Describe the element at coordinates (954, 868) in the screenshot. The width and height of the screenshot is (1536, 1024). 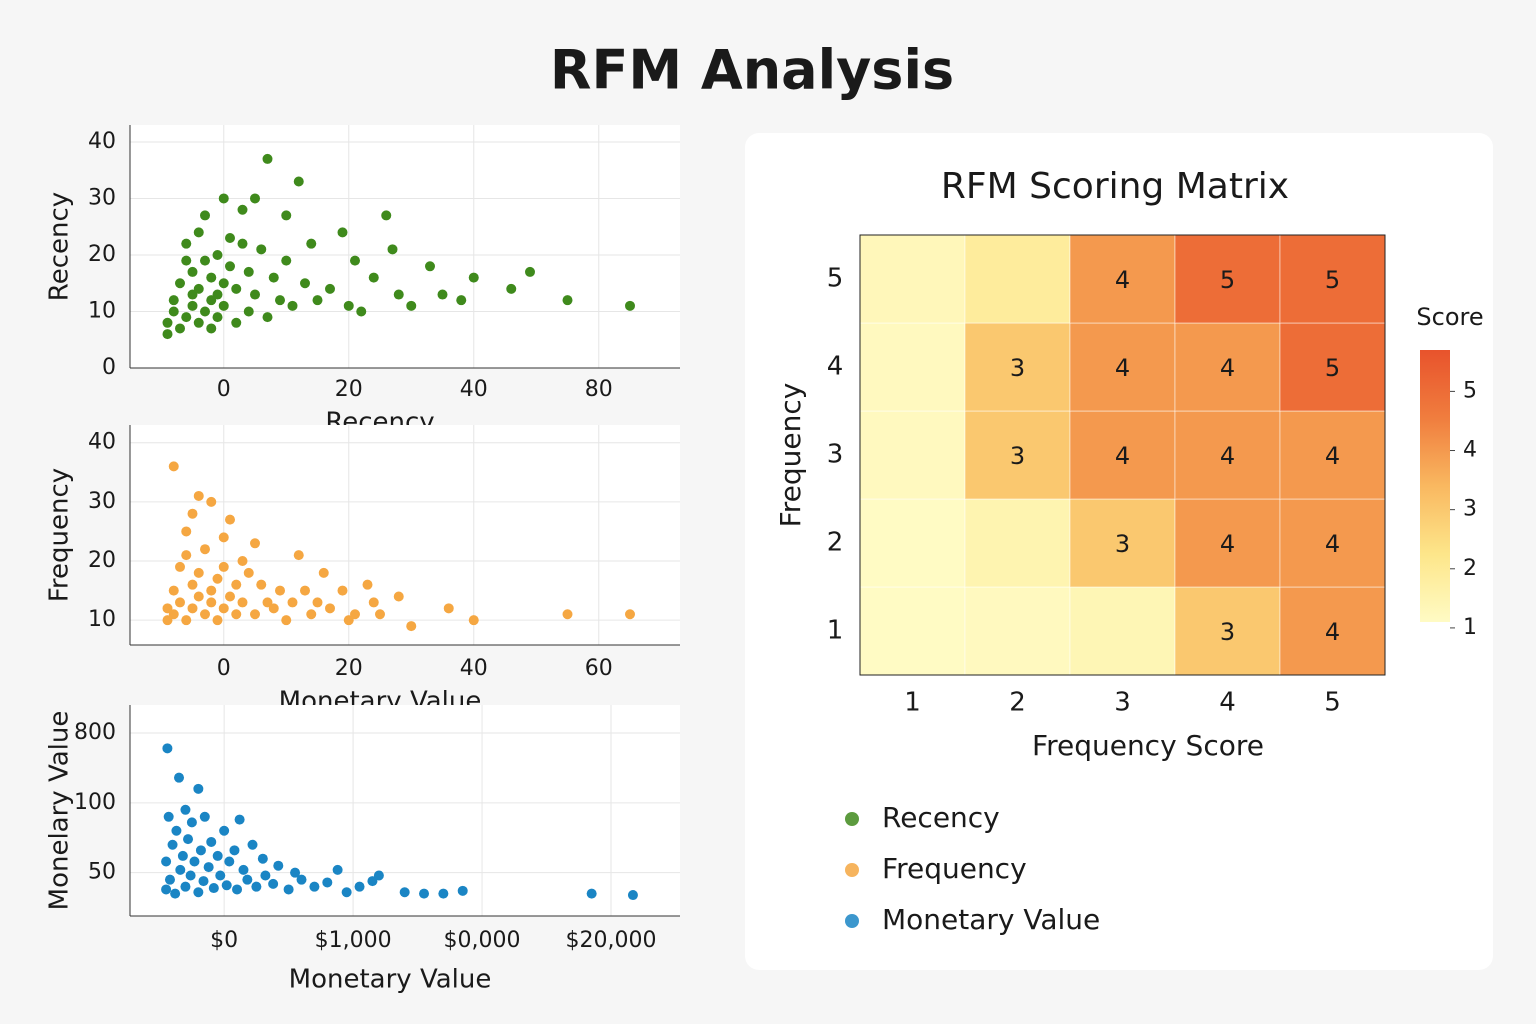
I see `legend-label: Frequency` at that location.